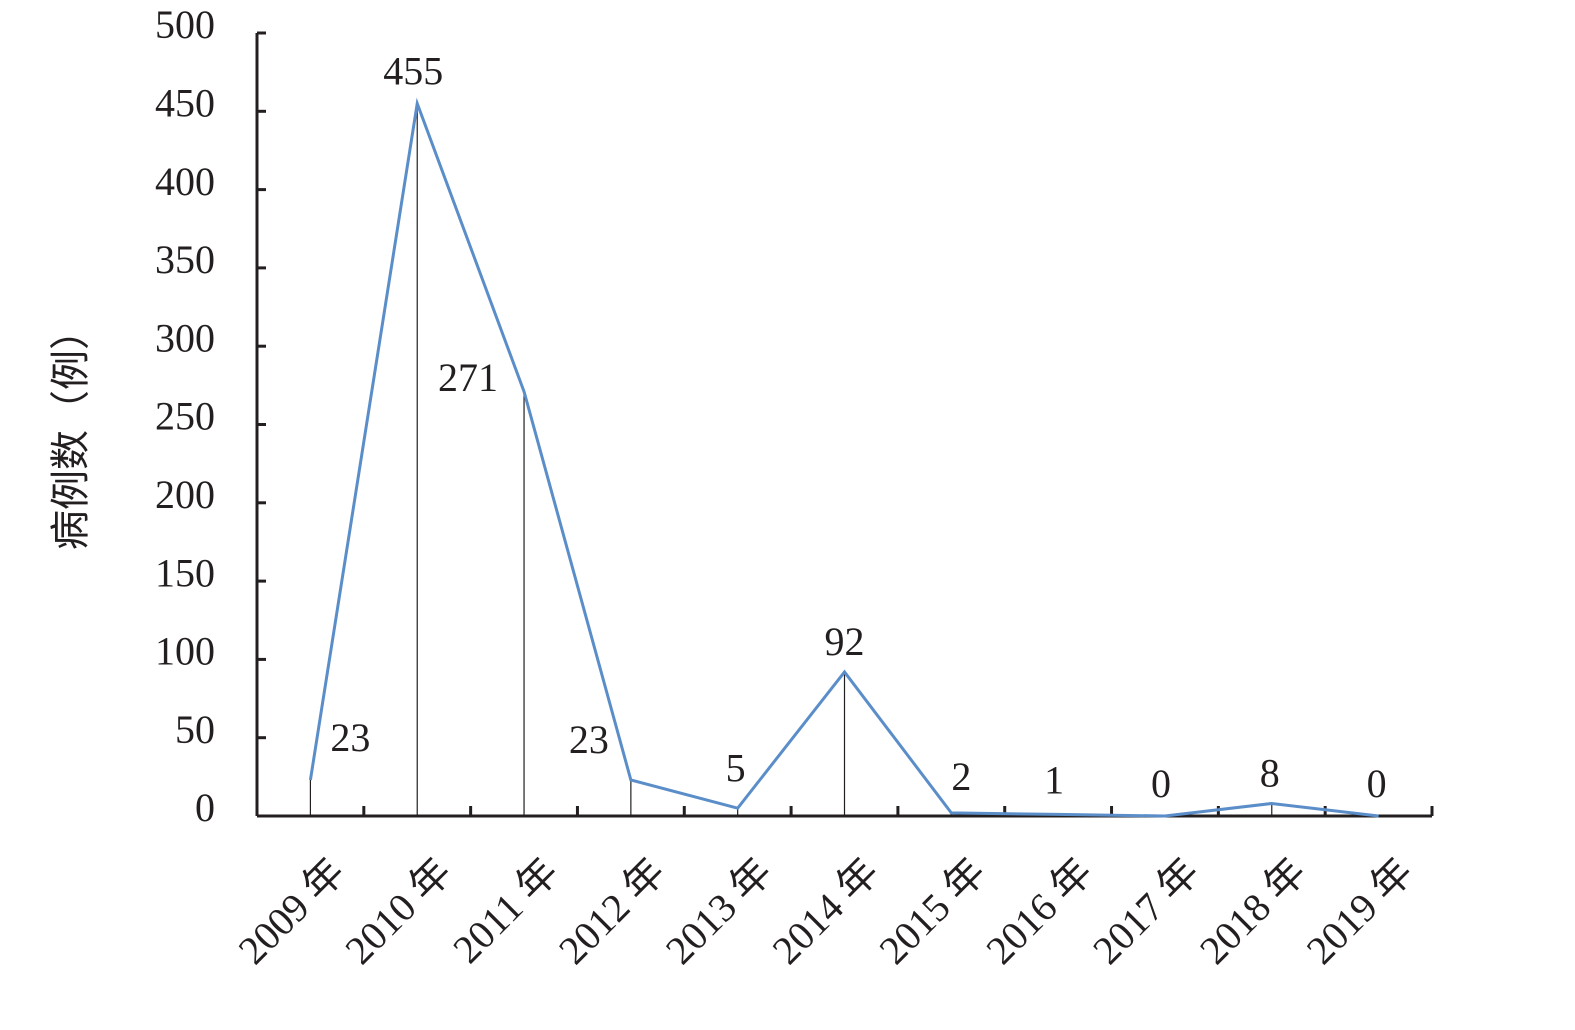 This screenshot has width=1575, height=1030. I want to click on y-tick-label: 450, so click(185, 102).